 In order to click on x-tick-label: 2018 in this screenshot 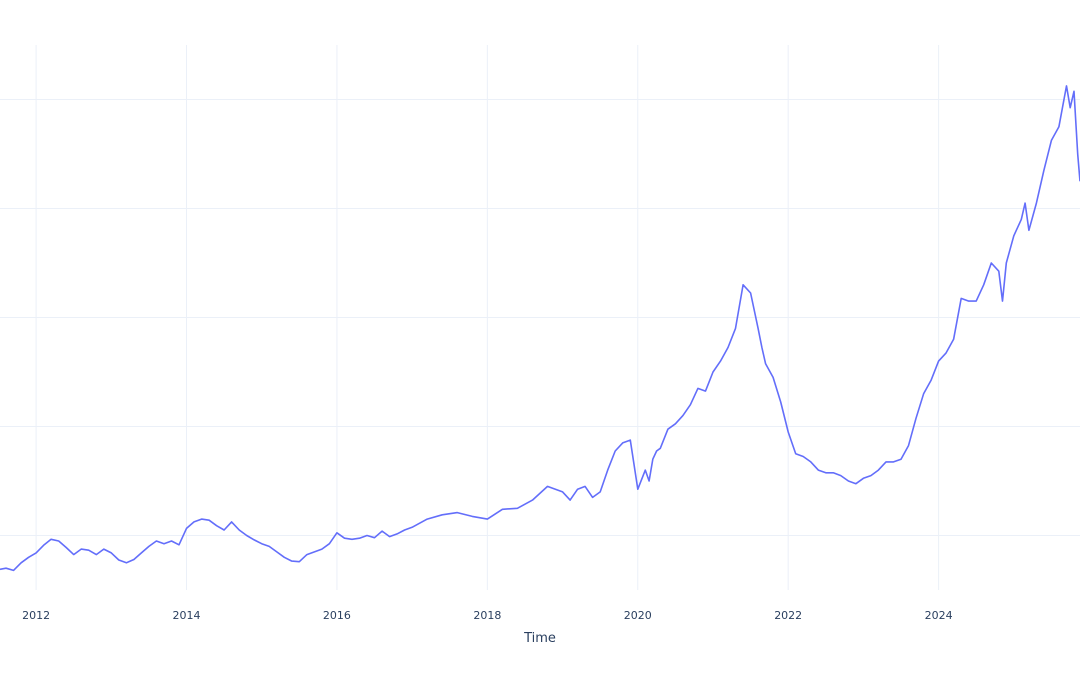, I will do `click(487, 615)`.